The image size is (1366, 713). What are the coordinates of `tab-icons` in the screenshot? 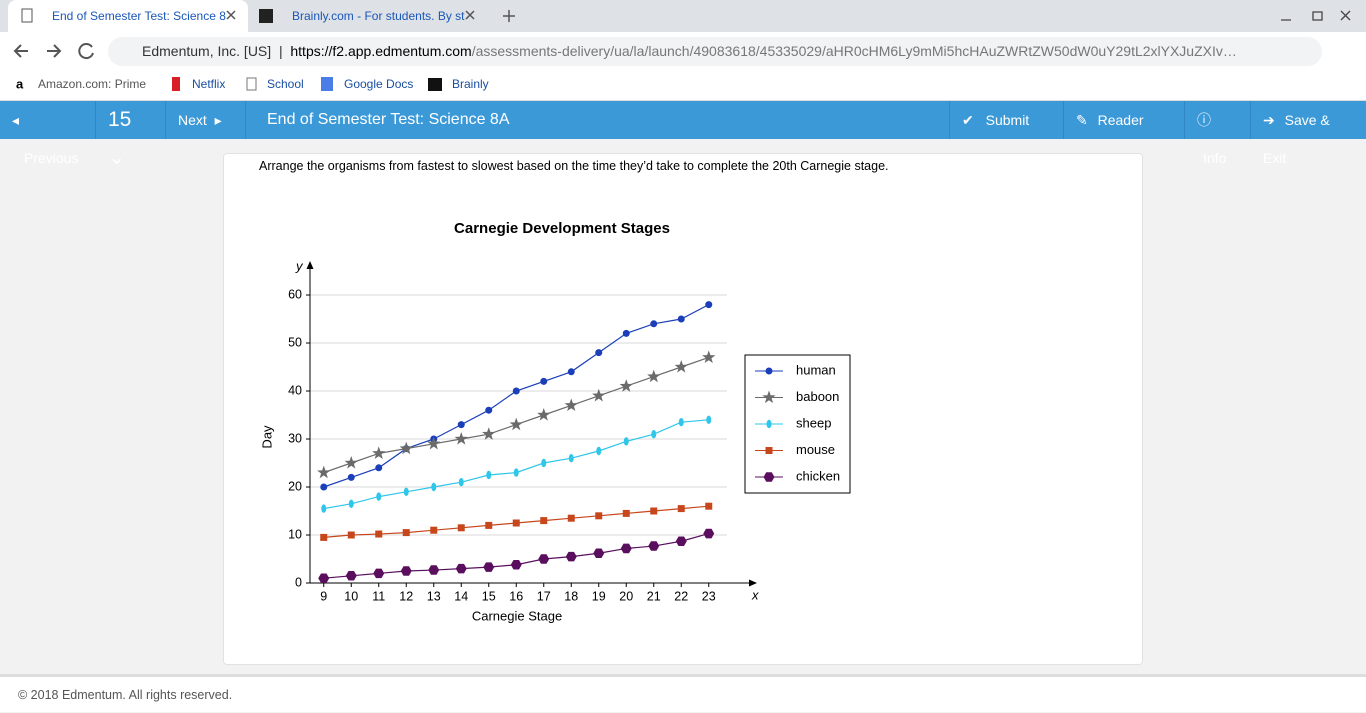 It's located at (686, 15).